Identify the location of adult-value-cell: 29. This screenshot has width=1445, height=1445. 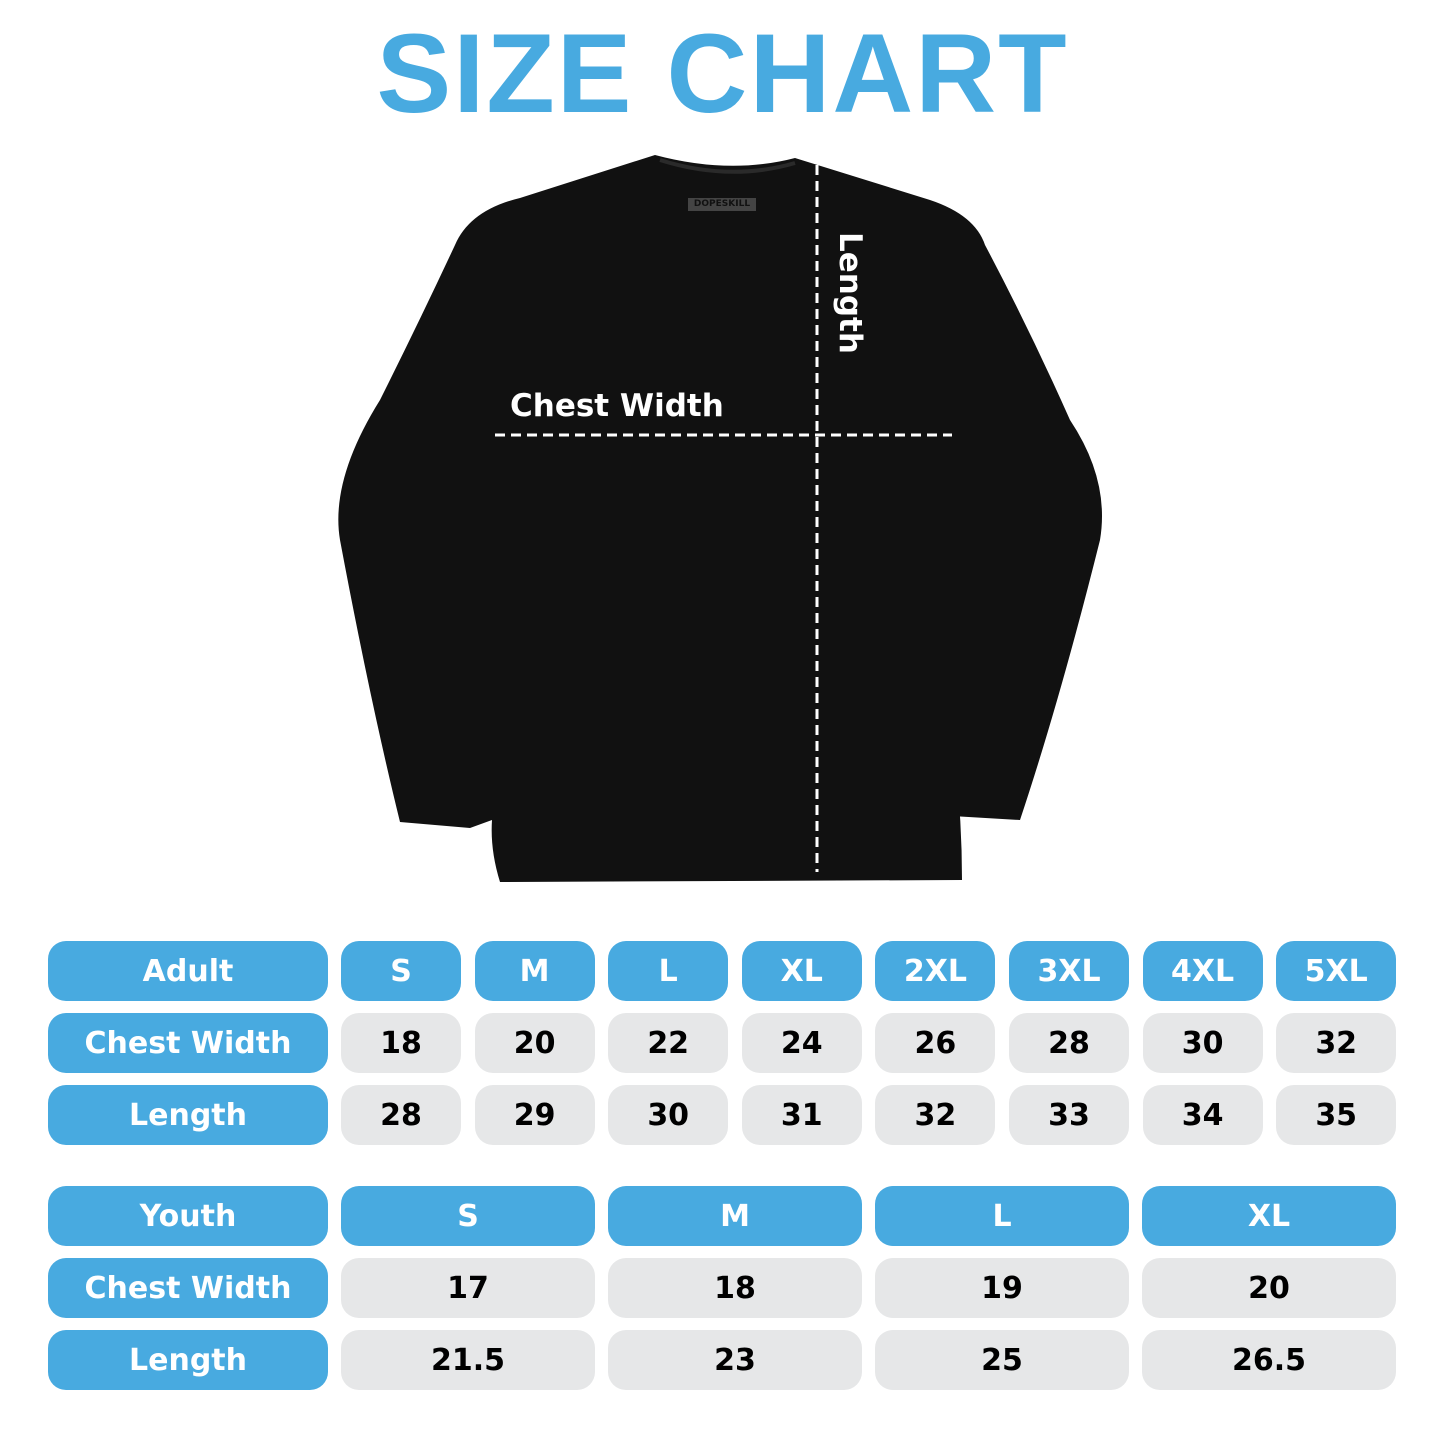
(534, 1115).